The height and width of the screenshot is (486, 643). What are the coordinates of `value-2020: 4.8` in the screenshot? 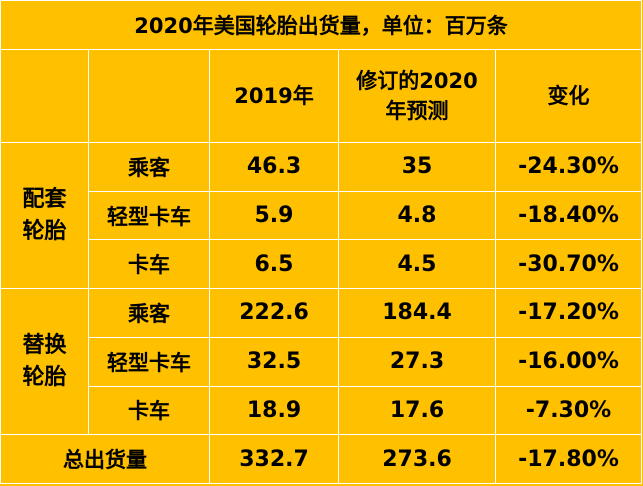 It's located at (417, 215).